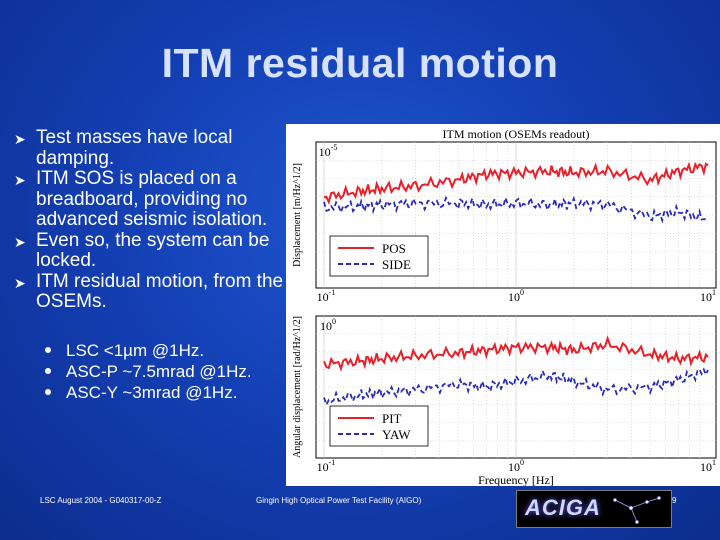 This screenshot has width=720, height=540. I want to click on y-tick-label: 10⁻⁵, so click(328, 151).